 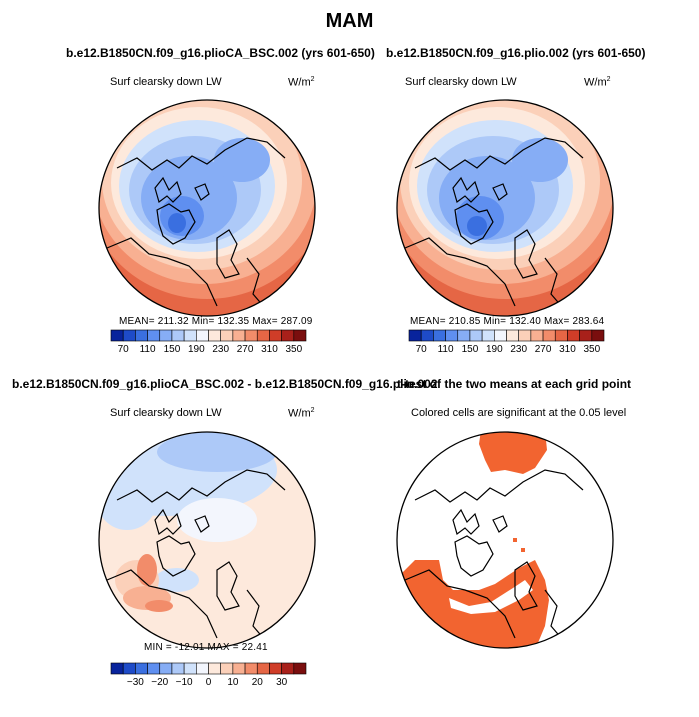 I want to click on panel1-stats: MEAN= 211.32 Min= 132.35 Max= 287.09, so click(x=216, y=321).